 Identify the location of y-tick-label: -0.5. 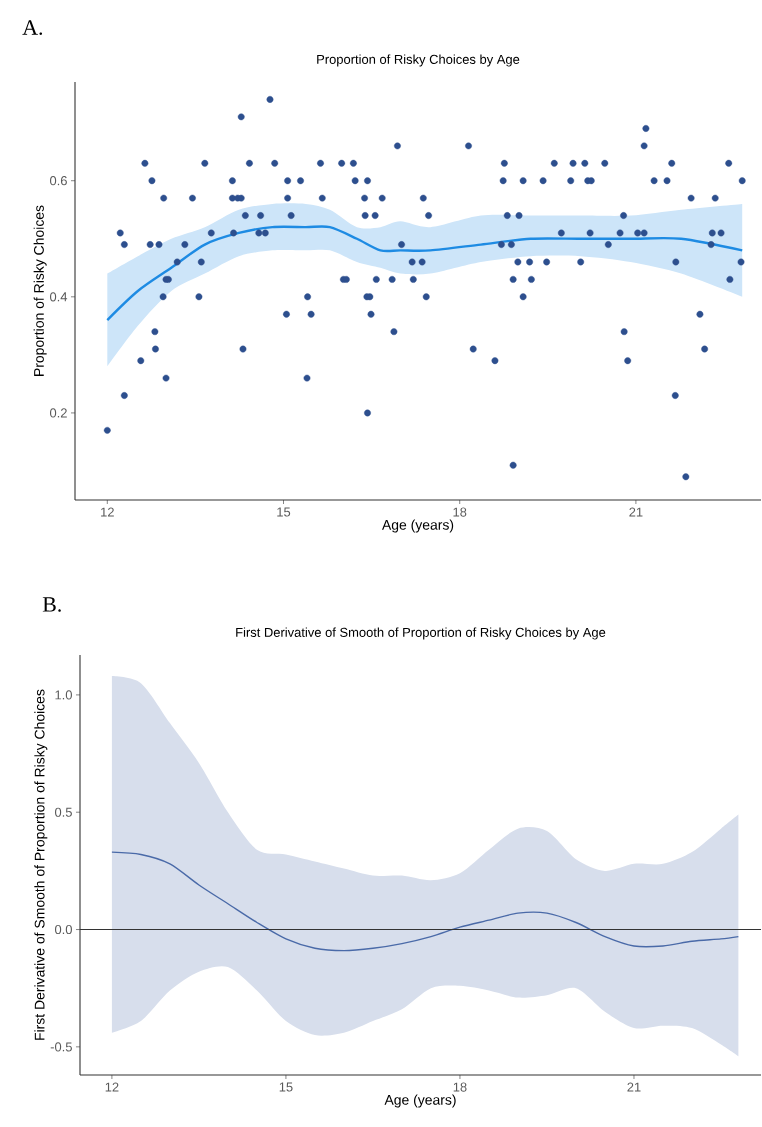
(61, 1047).